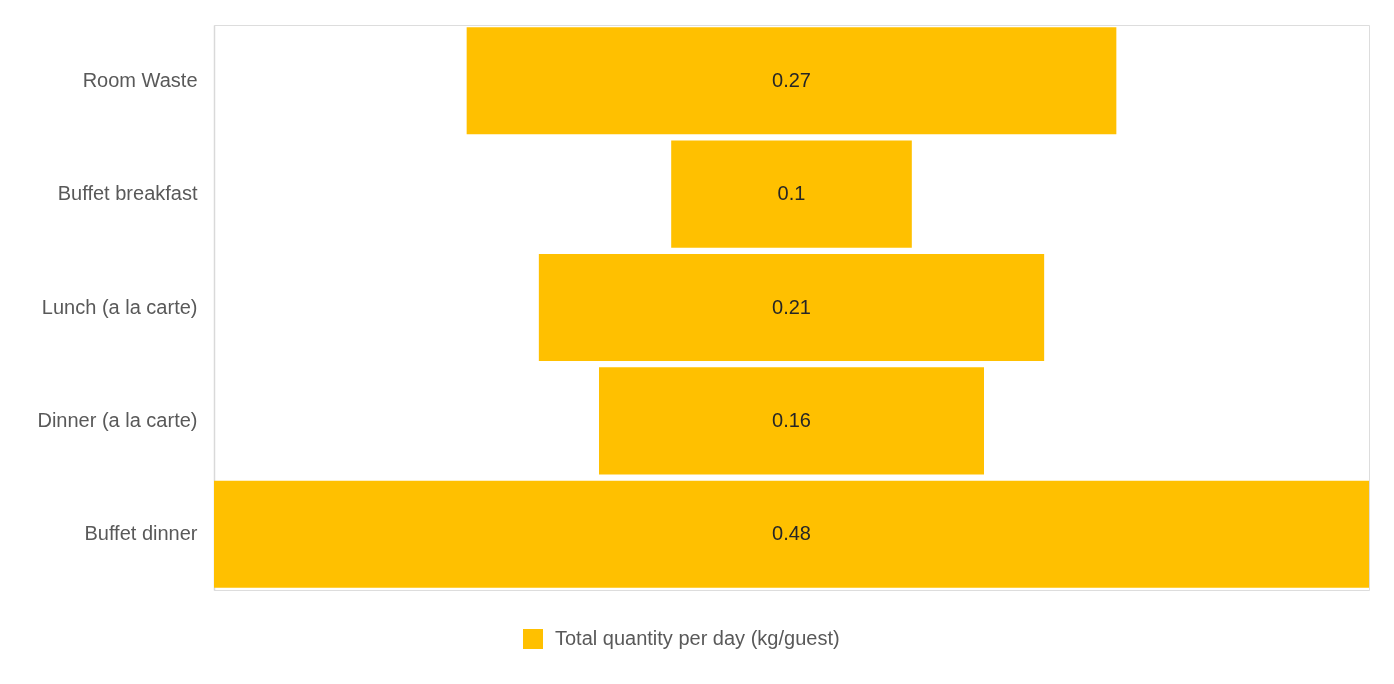 The image size is (1394, 684). What do you see at coordinates (127, 193) in the screenshot?
I see `category-label: Buffet breakfast` at bounding box center [127, 193].